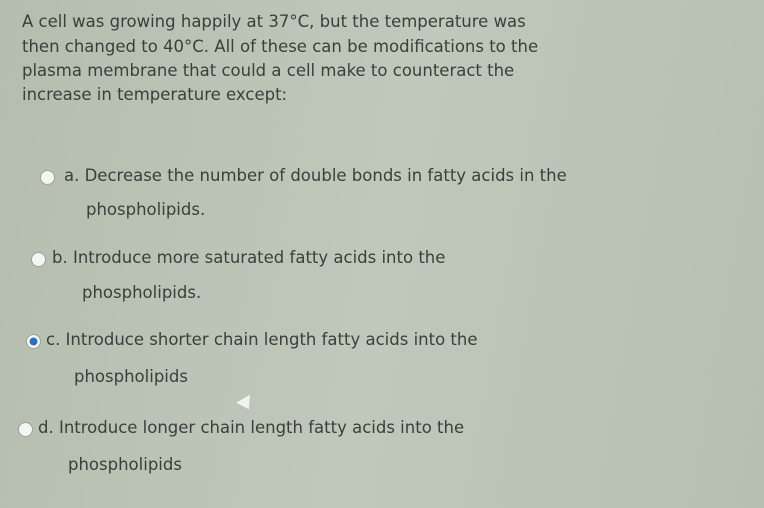 This screenshot has width=764, height=508. Describe the element at coordinates (33, 341) in the screenshot. I see `radio-button-selected` at that location.